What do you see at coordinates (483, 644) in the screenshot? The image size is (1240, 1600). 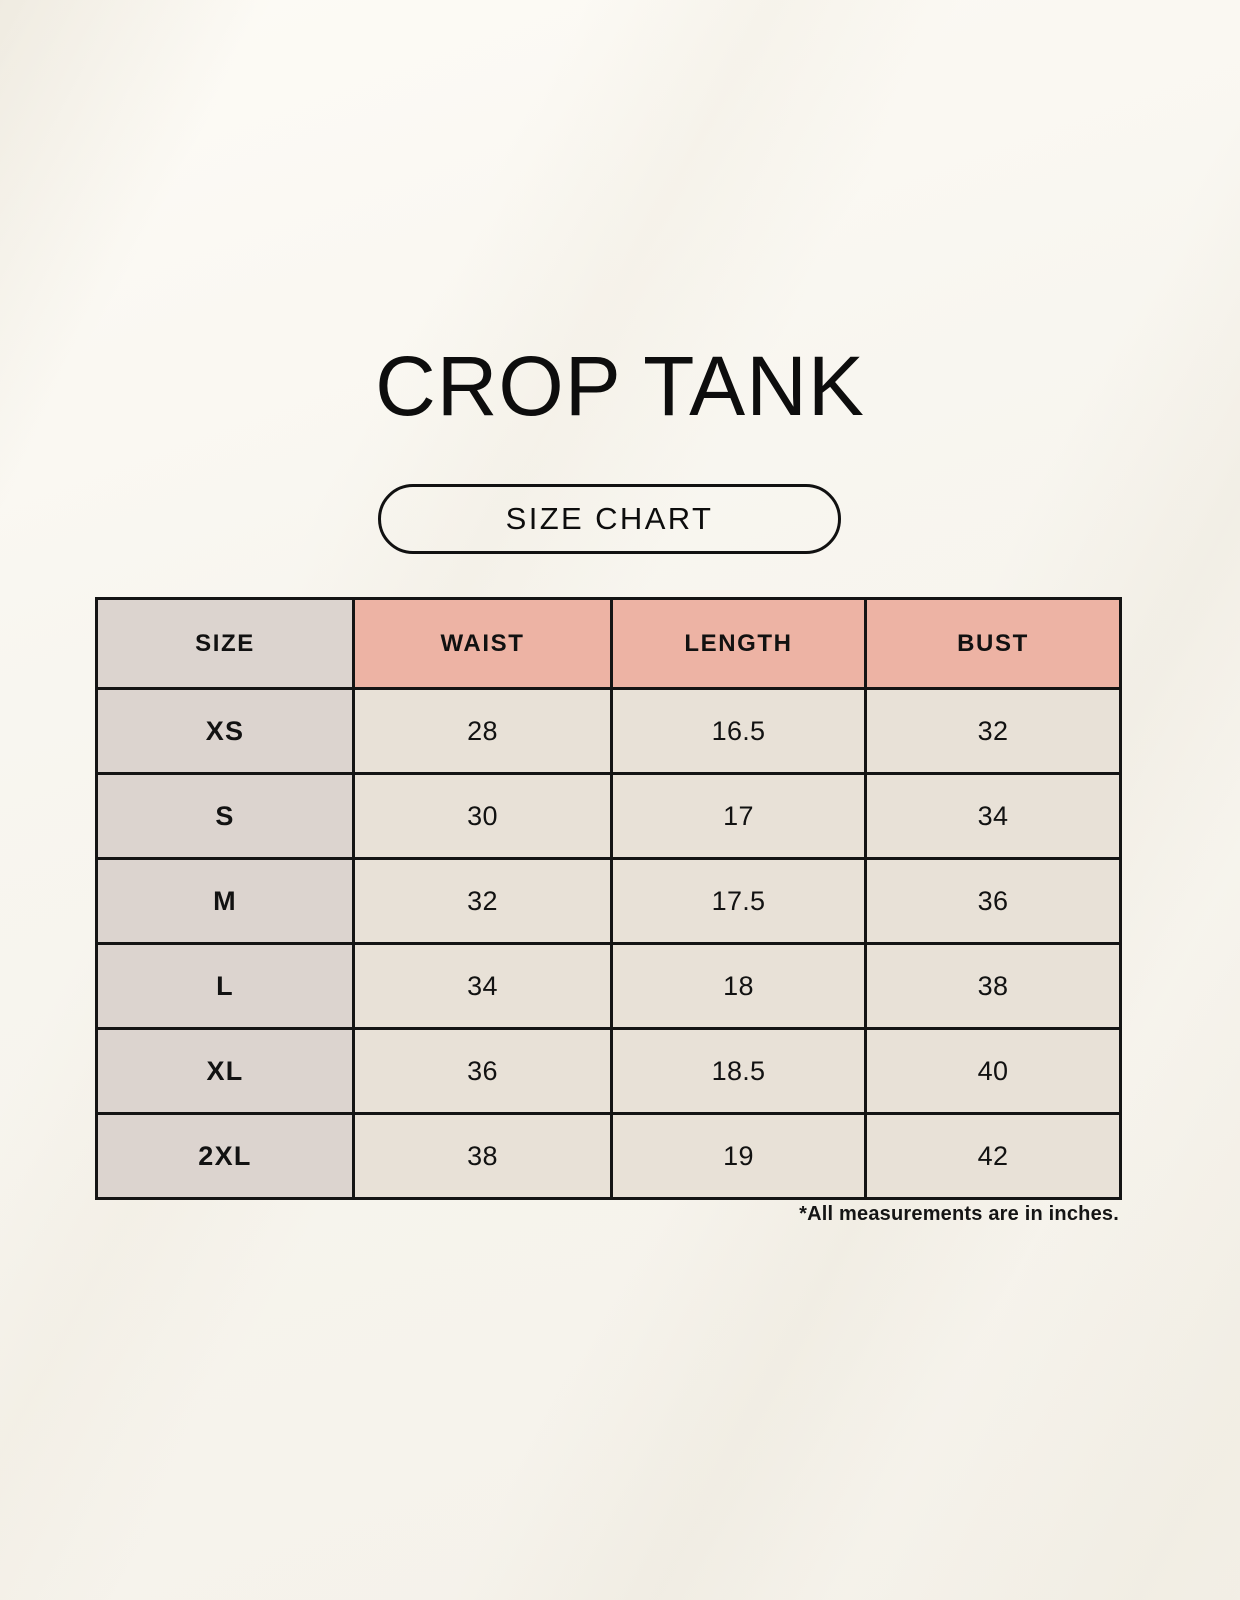 I see `column-header-waist: WAIST` at bounding box center [483, 644].